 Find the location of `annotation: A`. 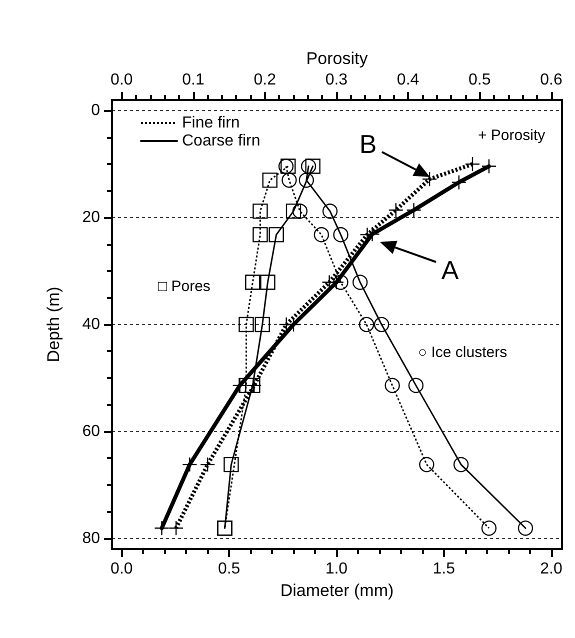

annotation: A is located at coordinates (450, 270).